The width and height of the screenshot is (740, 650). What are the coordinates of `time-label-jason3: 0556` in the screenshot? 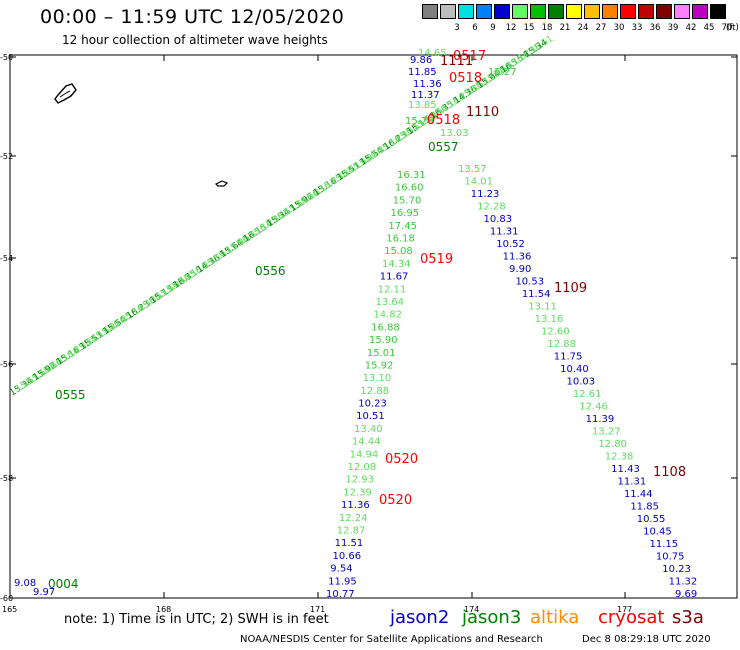 It's located at (270, 271).